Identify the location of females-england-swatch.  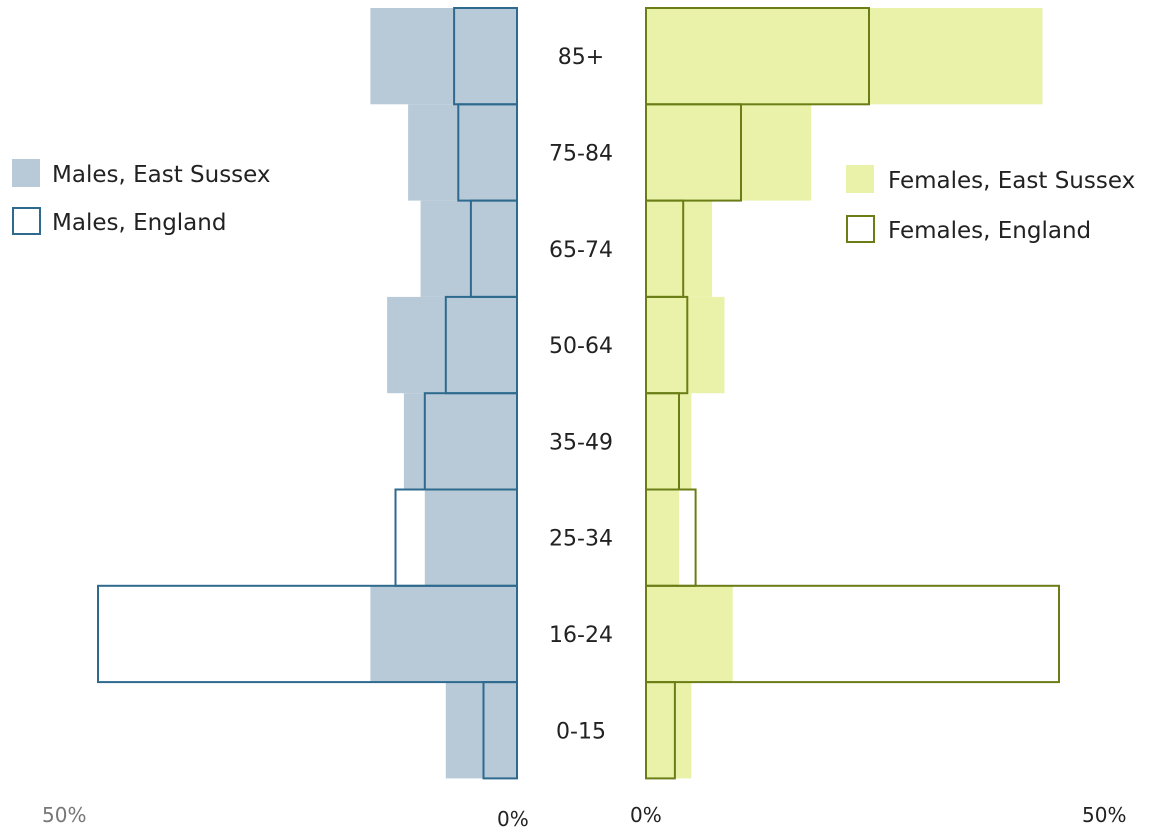
(860, 229).